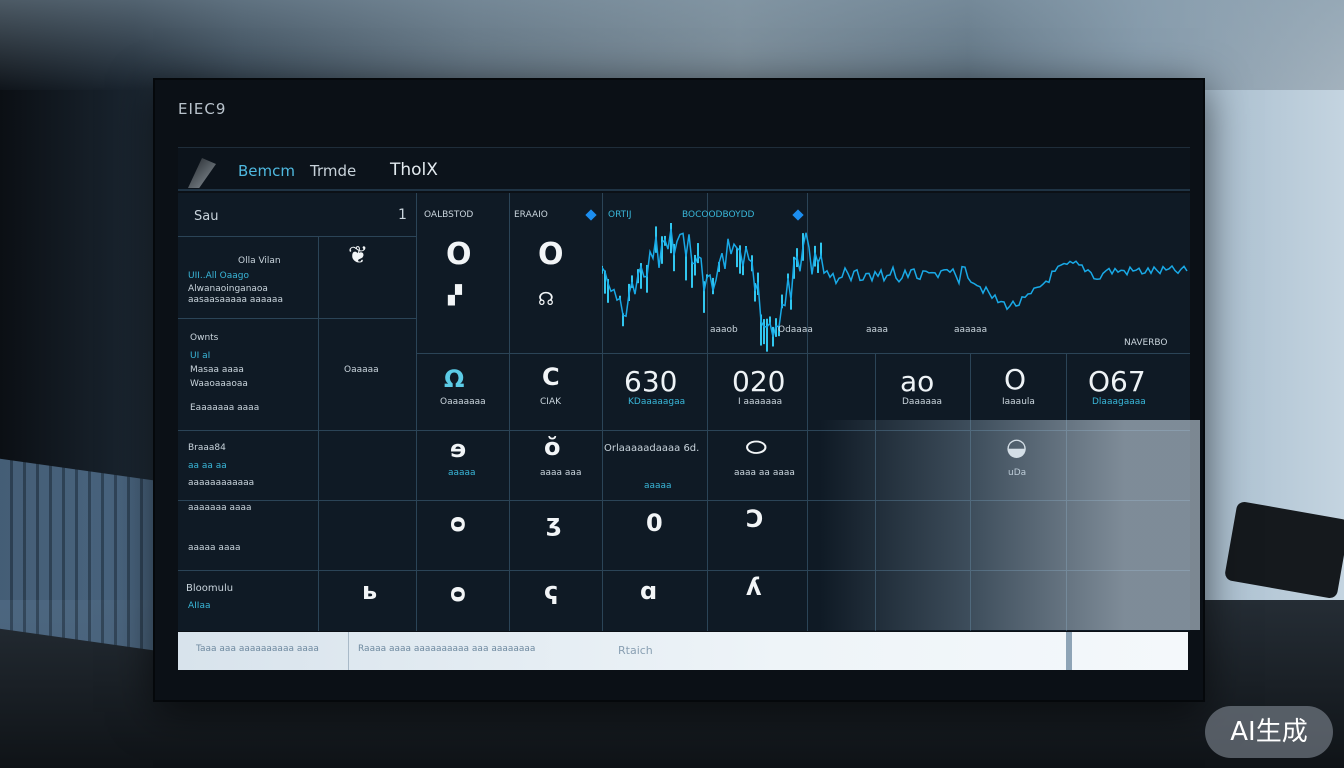 The height and width of the screenshot is (768, 1344). What do you see at coordinates (652, 448) in the screenshot?
I see `cell-label: Orlaaaaadaaaa 6d.` at bounding box center [652, 448].